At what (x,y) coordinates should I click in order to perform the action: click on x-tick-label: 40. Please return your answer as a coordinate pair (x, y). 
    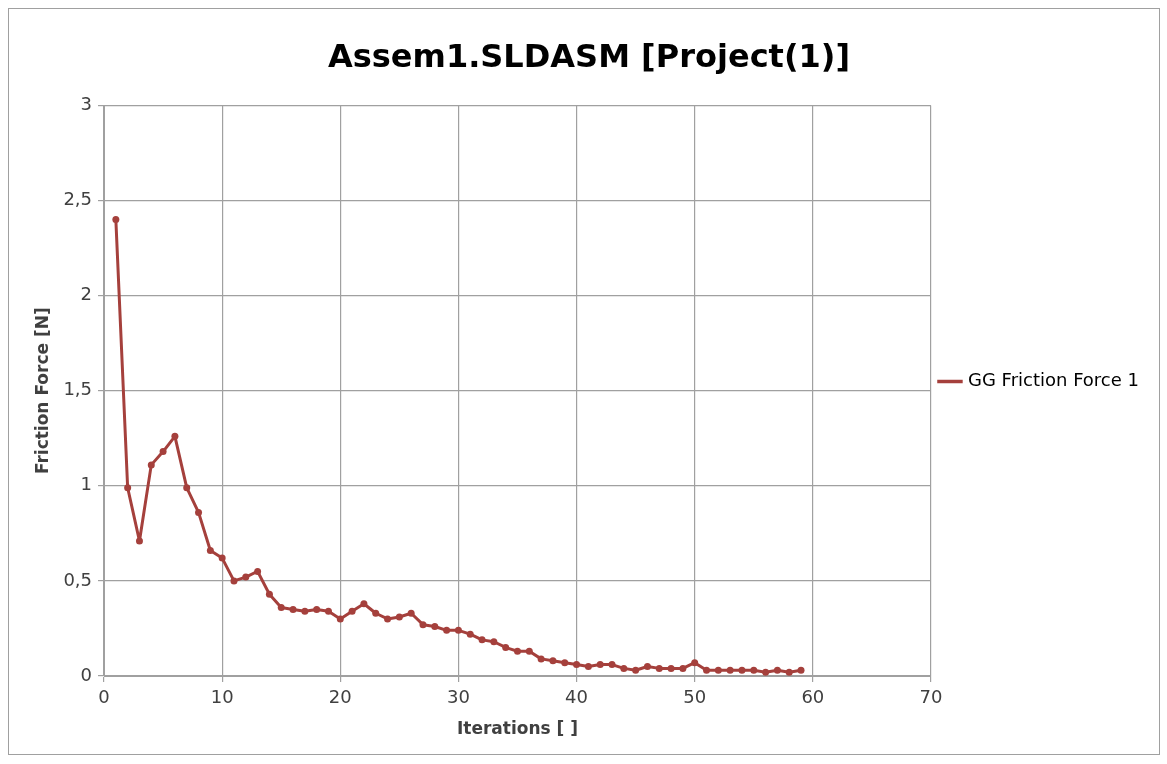
    Looking at the image, I should click on (577, 697).